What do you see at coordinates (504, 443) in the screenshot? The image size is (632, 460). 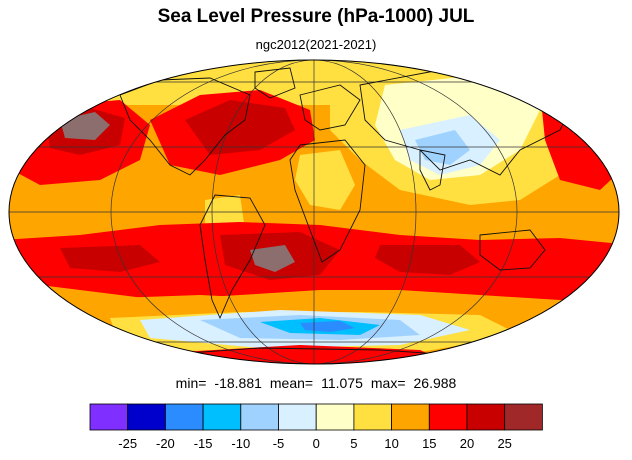 I see `colorbar-tick-label: 25` at bounding box center [504, 443].